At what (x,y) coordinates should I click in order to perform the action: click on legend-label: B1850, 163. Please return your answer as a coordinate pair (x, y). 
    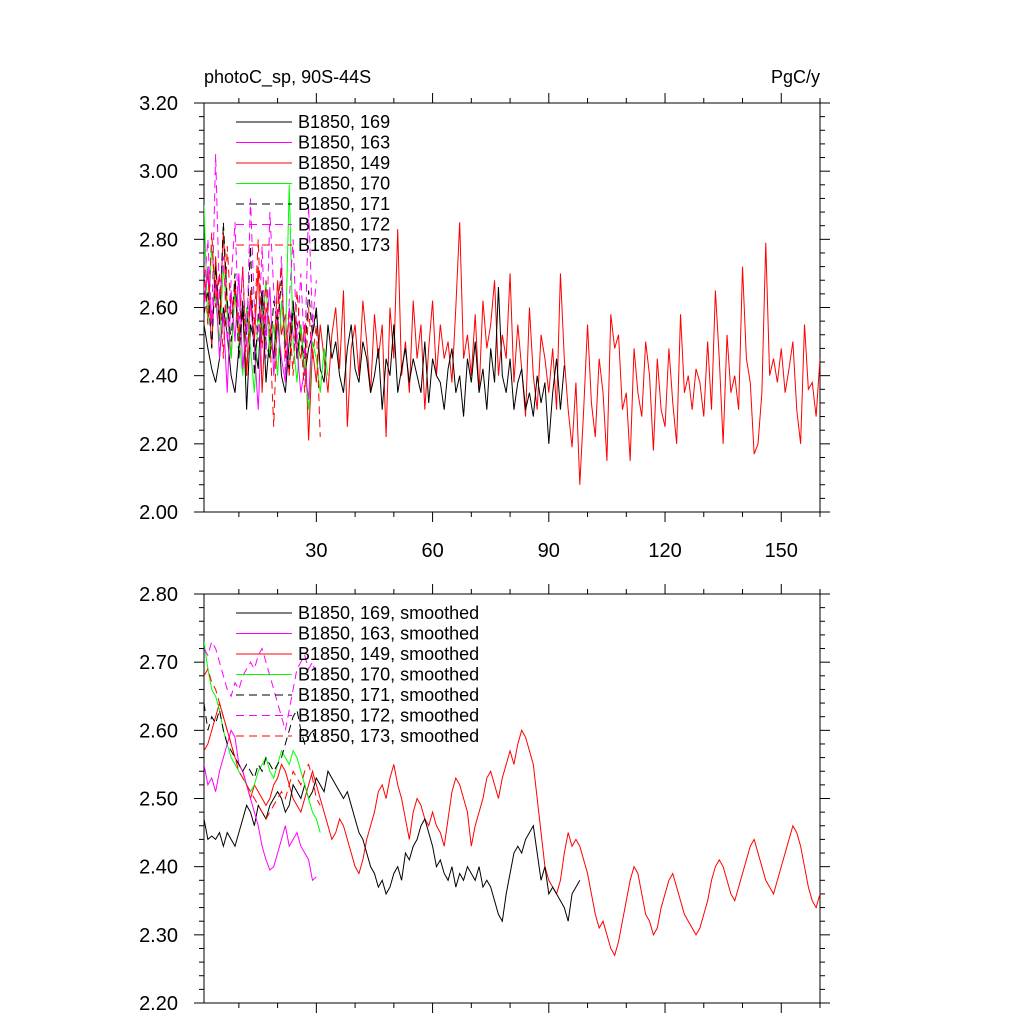
    Looking at the image, I should click on (344, 143).